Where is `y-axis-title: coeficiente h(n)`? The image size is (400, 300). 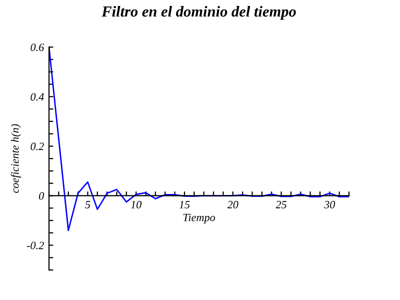
y-axis-title: coeficiente h(n) is located at coordinates (15, 158).